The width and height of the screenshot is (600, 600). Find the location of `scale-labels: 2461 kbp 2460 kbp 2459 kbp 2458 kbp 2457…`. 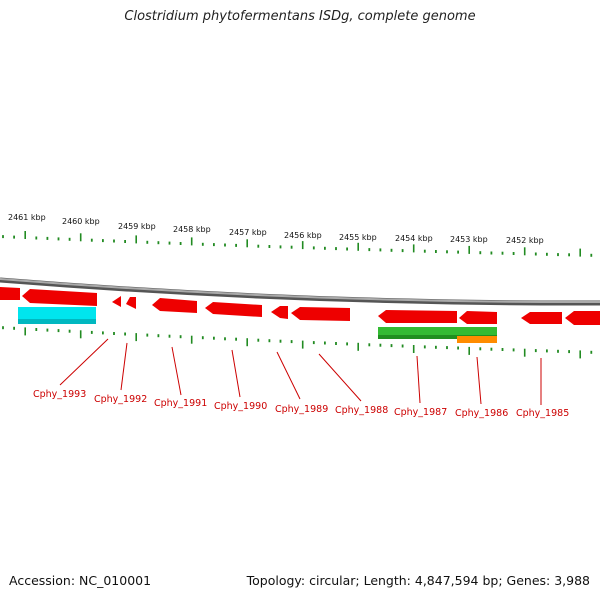

scale-labels: 2461 kbp 2460 kbp 2459 kbp 2458 kbp 2457… is located at coordinates (276, 229).